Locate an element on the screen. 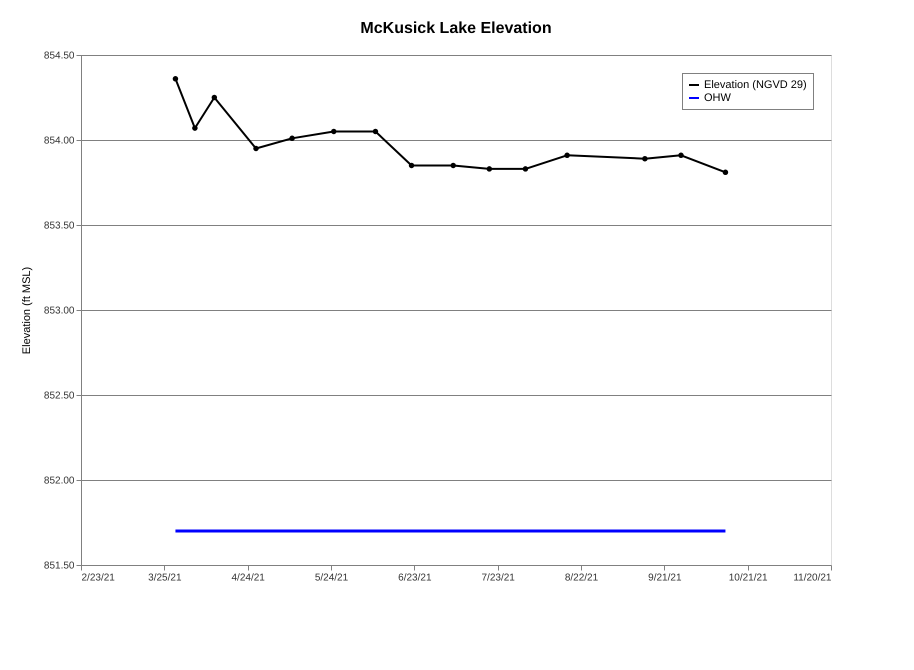 The height and width of the screenshot is (670, 914). y-tick-label: 854.50 is located at coordinates (59, 56).